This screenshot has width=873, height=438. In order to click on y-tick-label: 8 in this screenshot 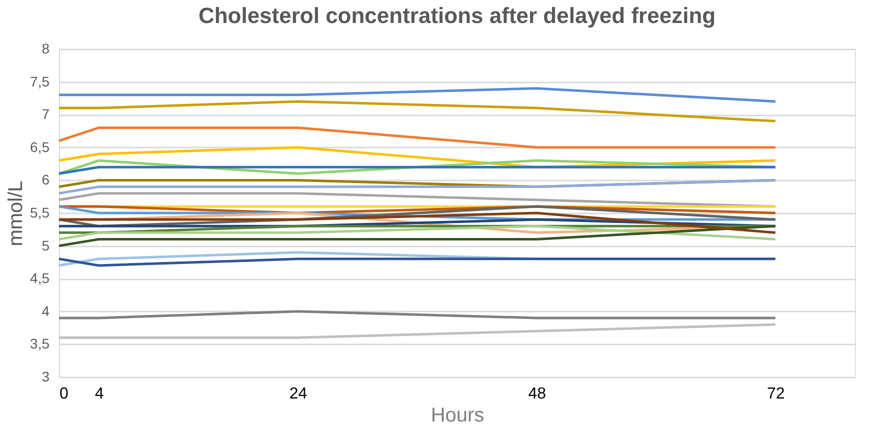, I will do `click(46, 48)`.